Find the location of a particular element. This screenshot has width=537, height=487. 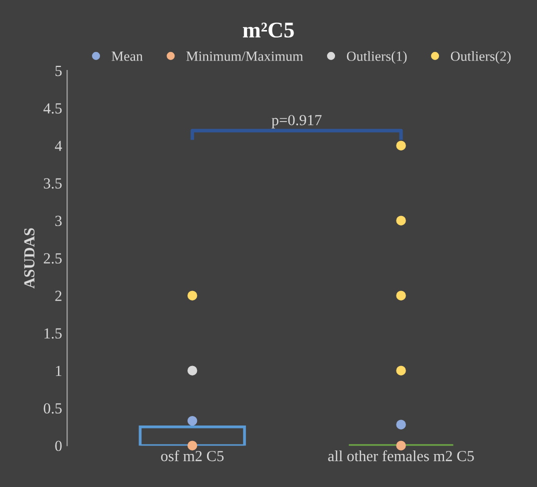

chart-title: m²C5 is located at coordinates (268, 30).